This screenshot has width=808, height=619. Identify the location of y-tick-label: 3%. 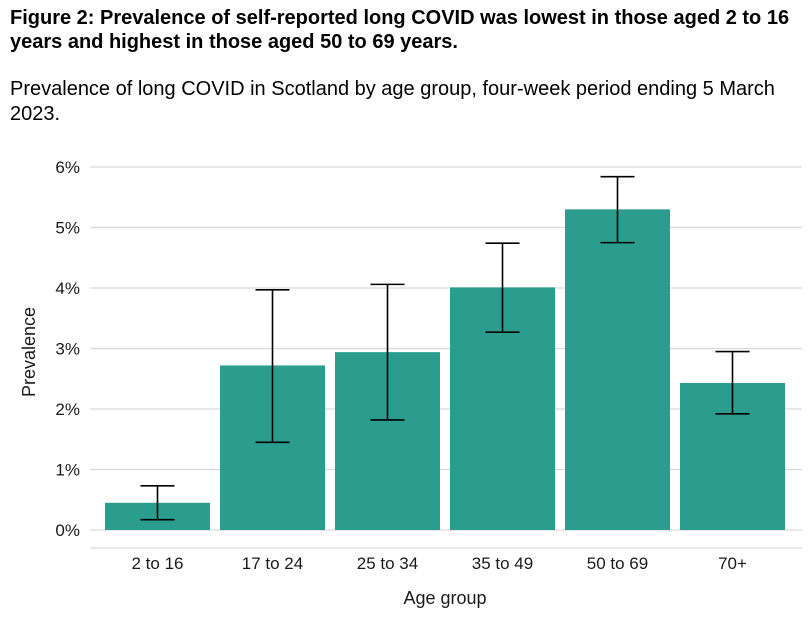
(67, 349).